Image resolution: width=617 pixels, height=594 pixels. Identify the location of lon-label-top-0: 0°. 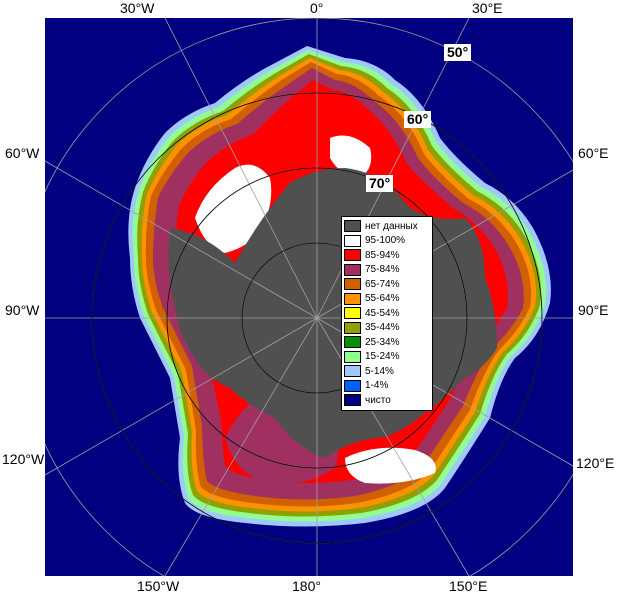
(317, 8).